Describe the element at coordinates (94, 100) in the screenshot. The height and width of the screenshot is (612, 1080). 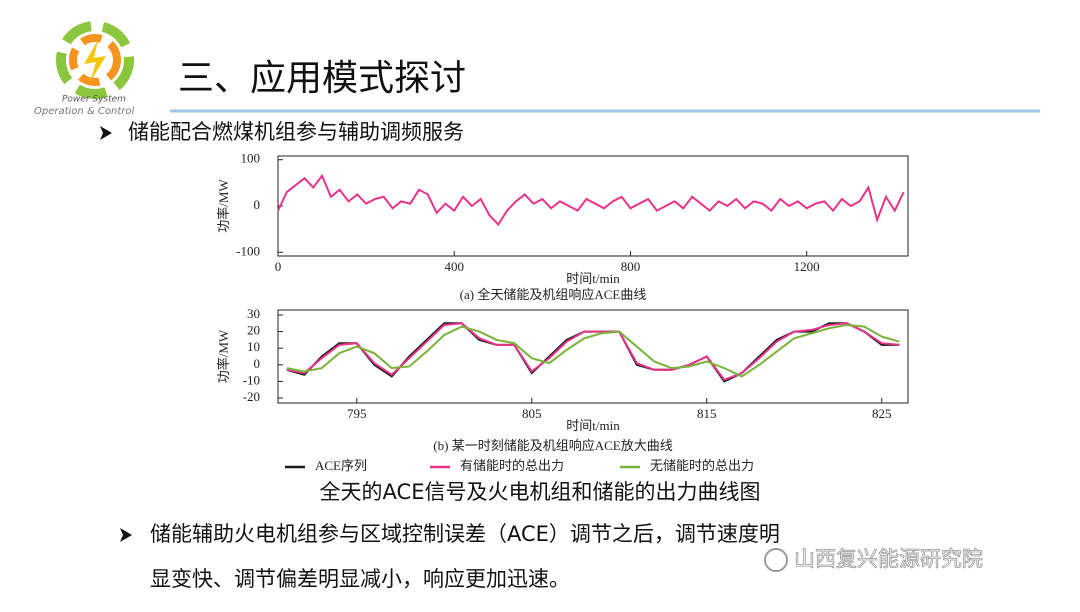
I see `logo-text: Power System` at that location.